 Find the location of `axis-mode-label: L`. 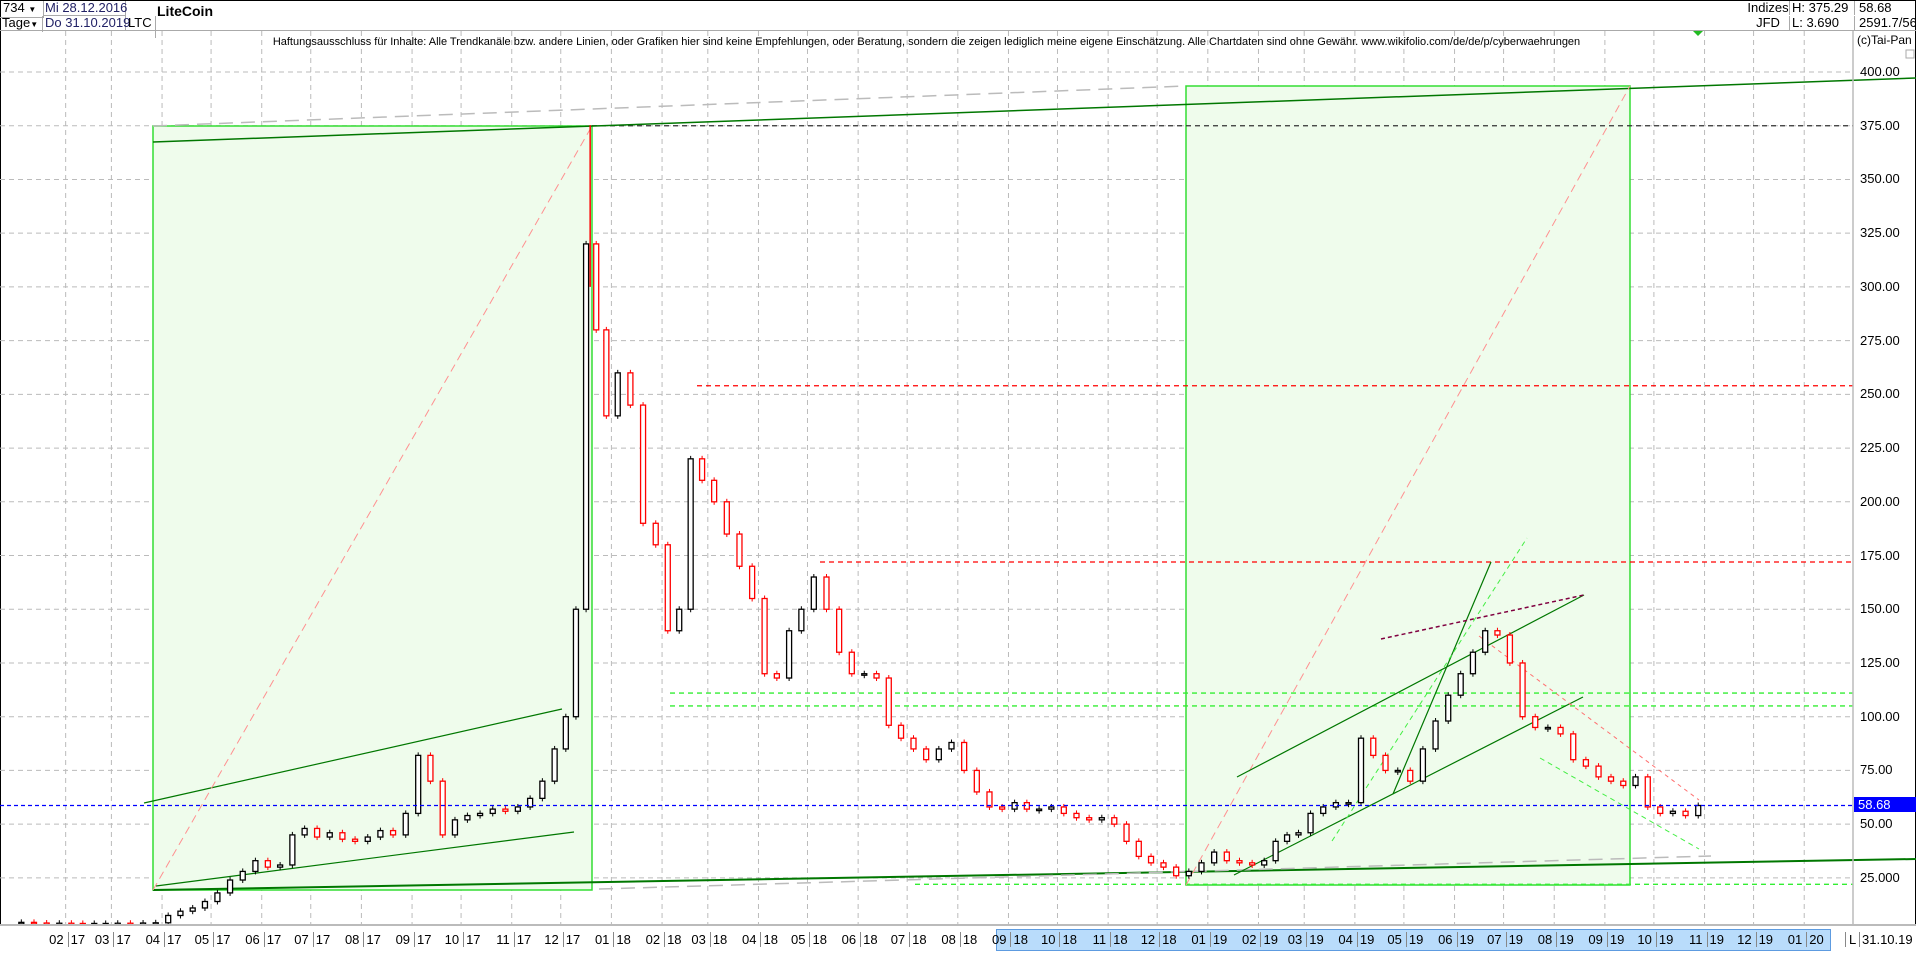

axis-mode-label: L is located at coordinates (1853, 939).